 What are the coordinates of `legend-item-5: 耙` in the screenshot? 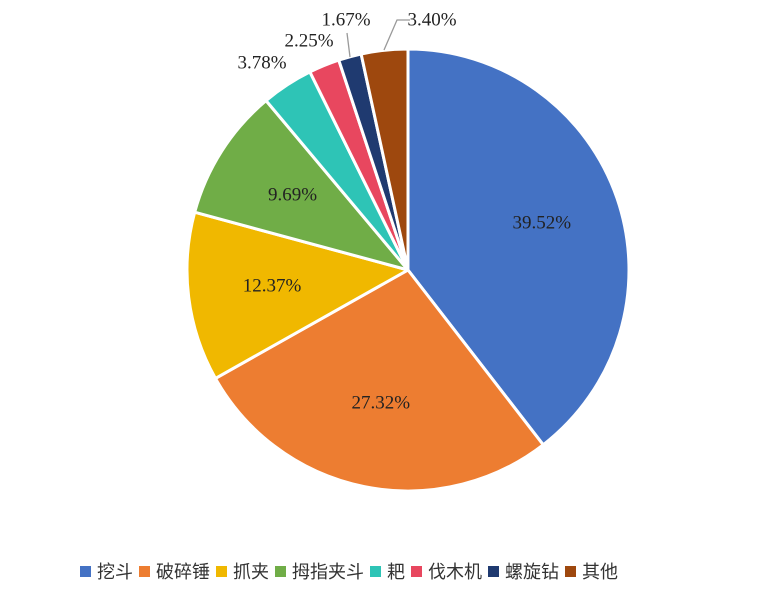 It's located at (387, 571).